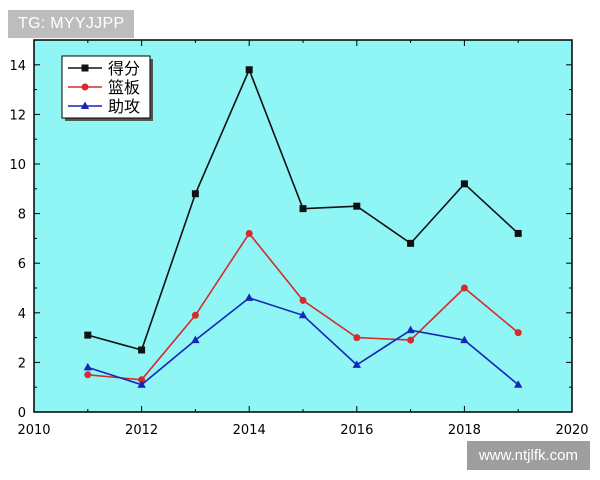 The height and width of the screenshot is (480, 600). I want to click on x-tick-label: 2010, so click(33, 430).